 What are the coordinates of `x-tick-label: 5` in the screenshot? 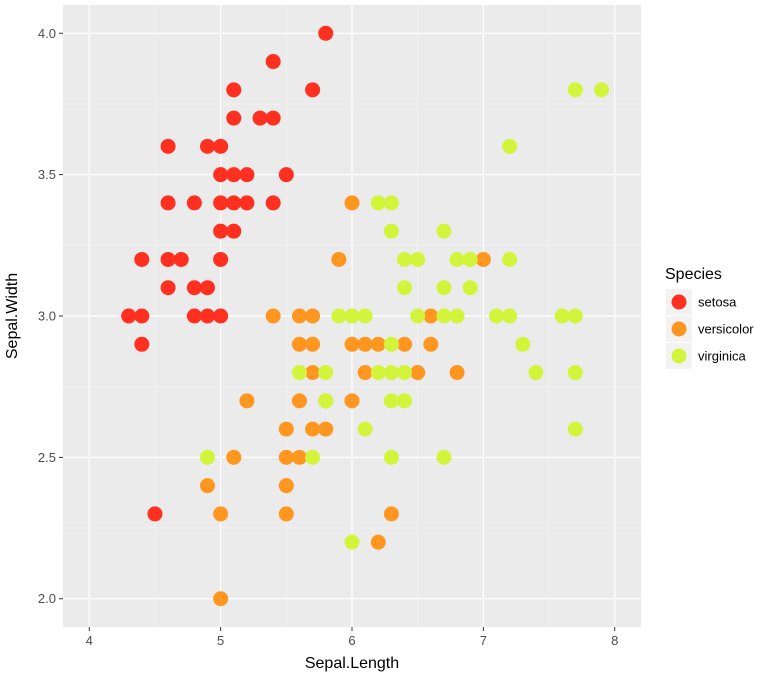 It's located at (220, 640).